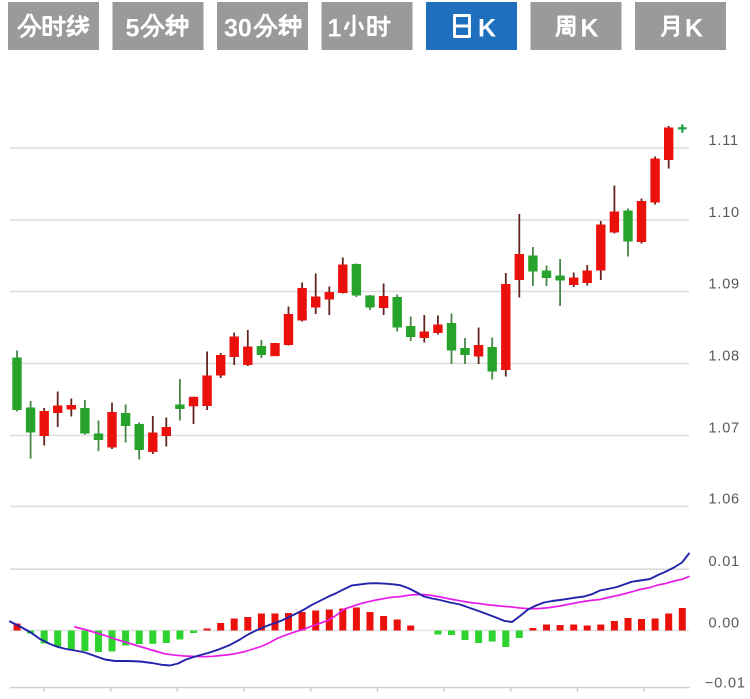  What do you see at coordinates (238, 28) in the screenshot?
I see `svg-text: 30` at bounding box center [238, 28].